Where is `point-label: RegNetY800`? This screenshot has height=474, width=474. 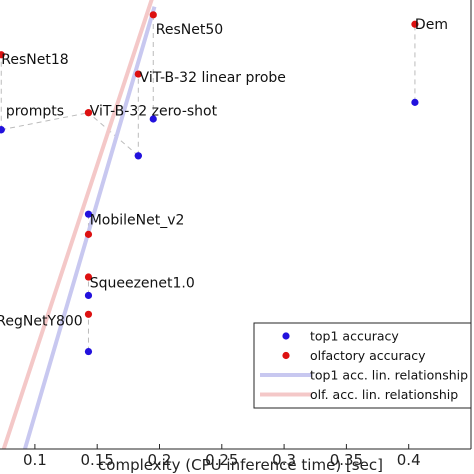
point-label: RegNetY800 is located at coordinates (41, 322).